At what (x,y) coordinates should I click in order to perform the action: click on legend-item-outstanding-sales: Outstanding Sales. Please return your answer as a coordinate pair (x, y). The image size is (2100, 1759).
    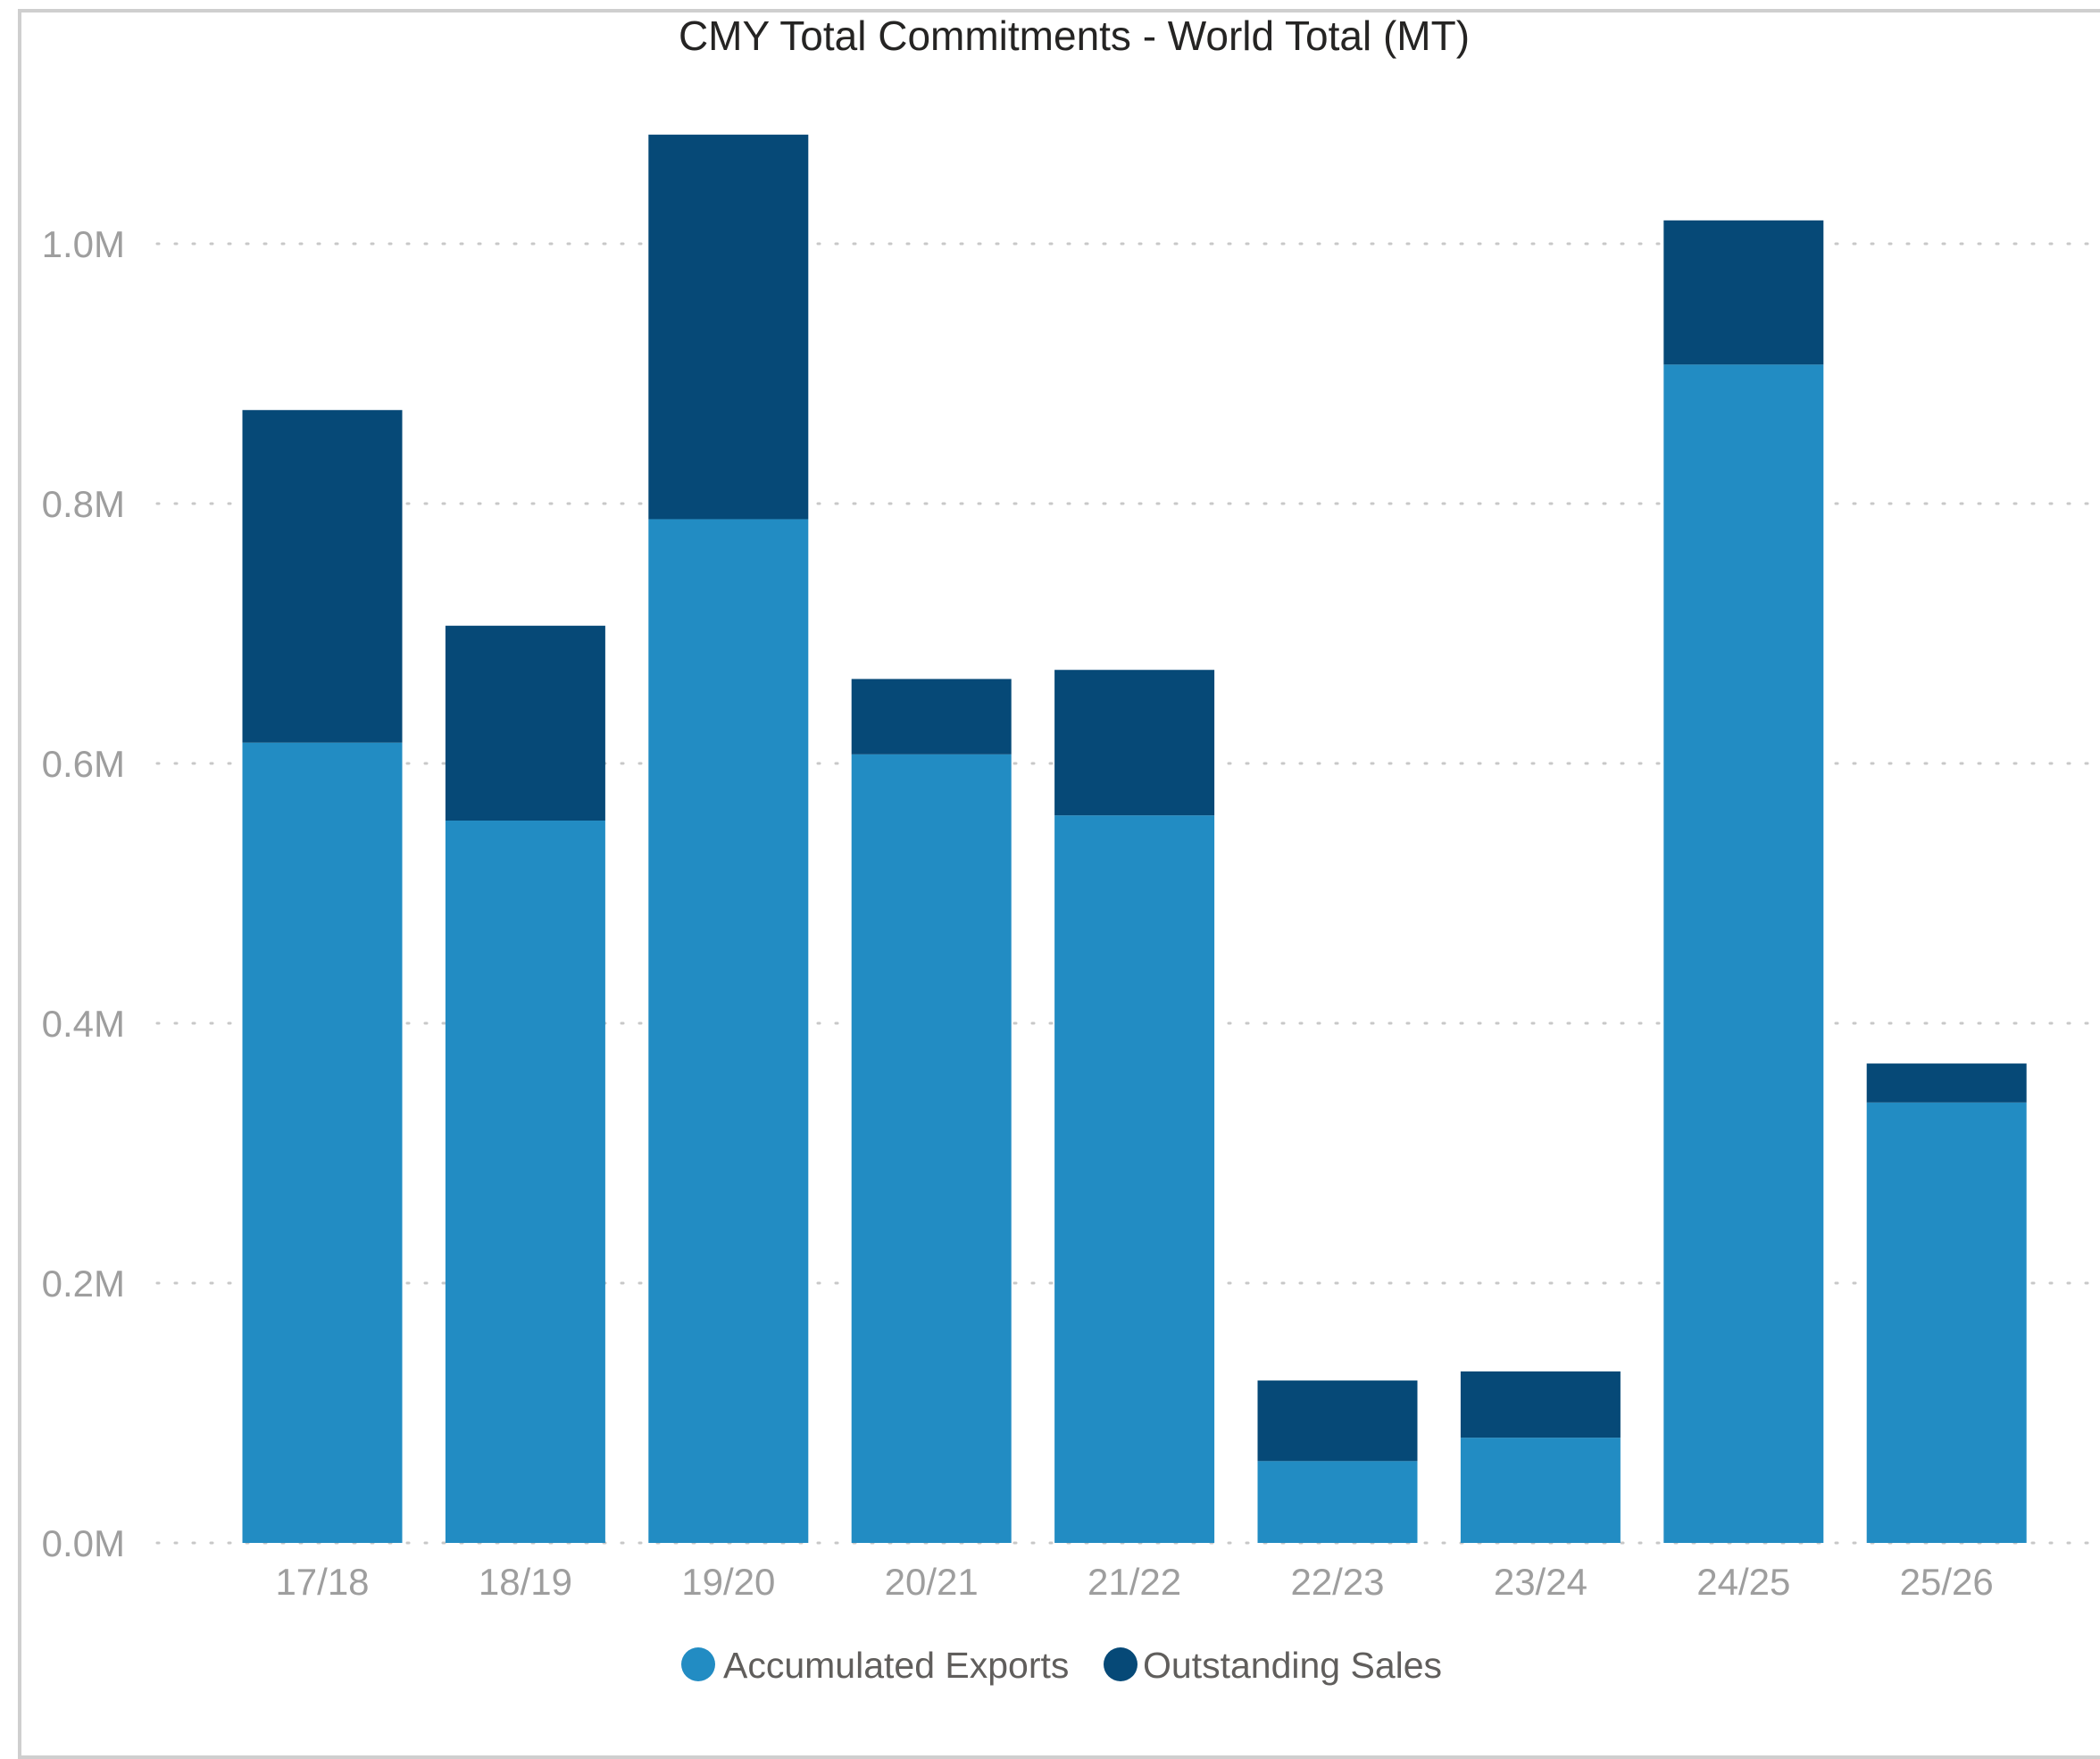
    Looking at the image, I should click on (1273, 1665).